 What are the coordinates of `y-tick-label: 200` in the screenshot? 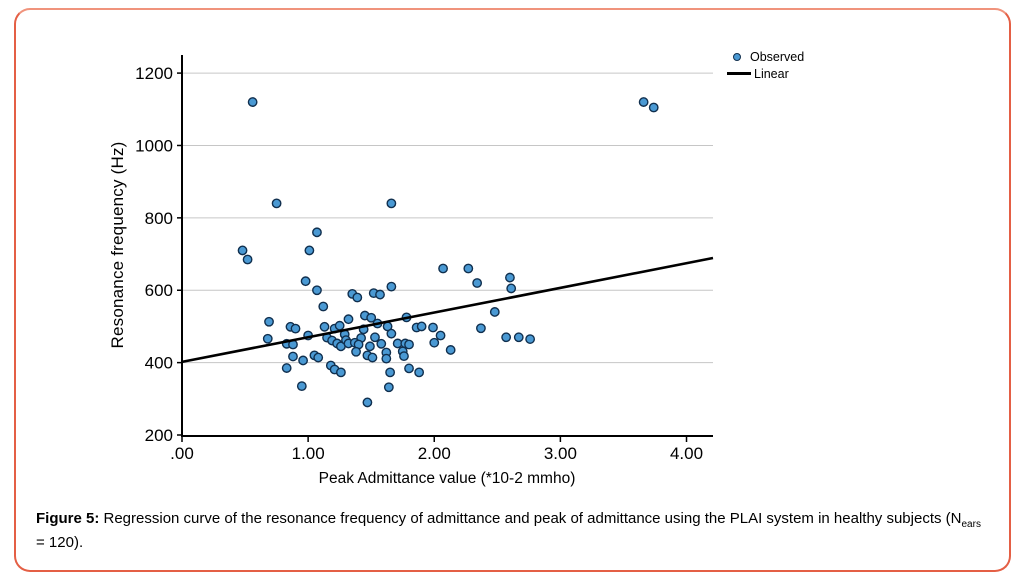 It's located at (159, 435).